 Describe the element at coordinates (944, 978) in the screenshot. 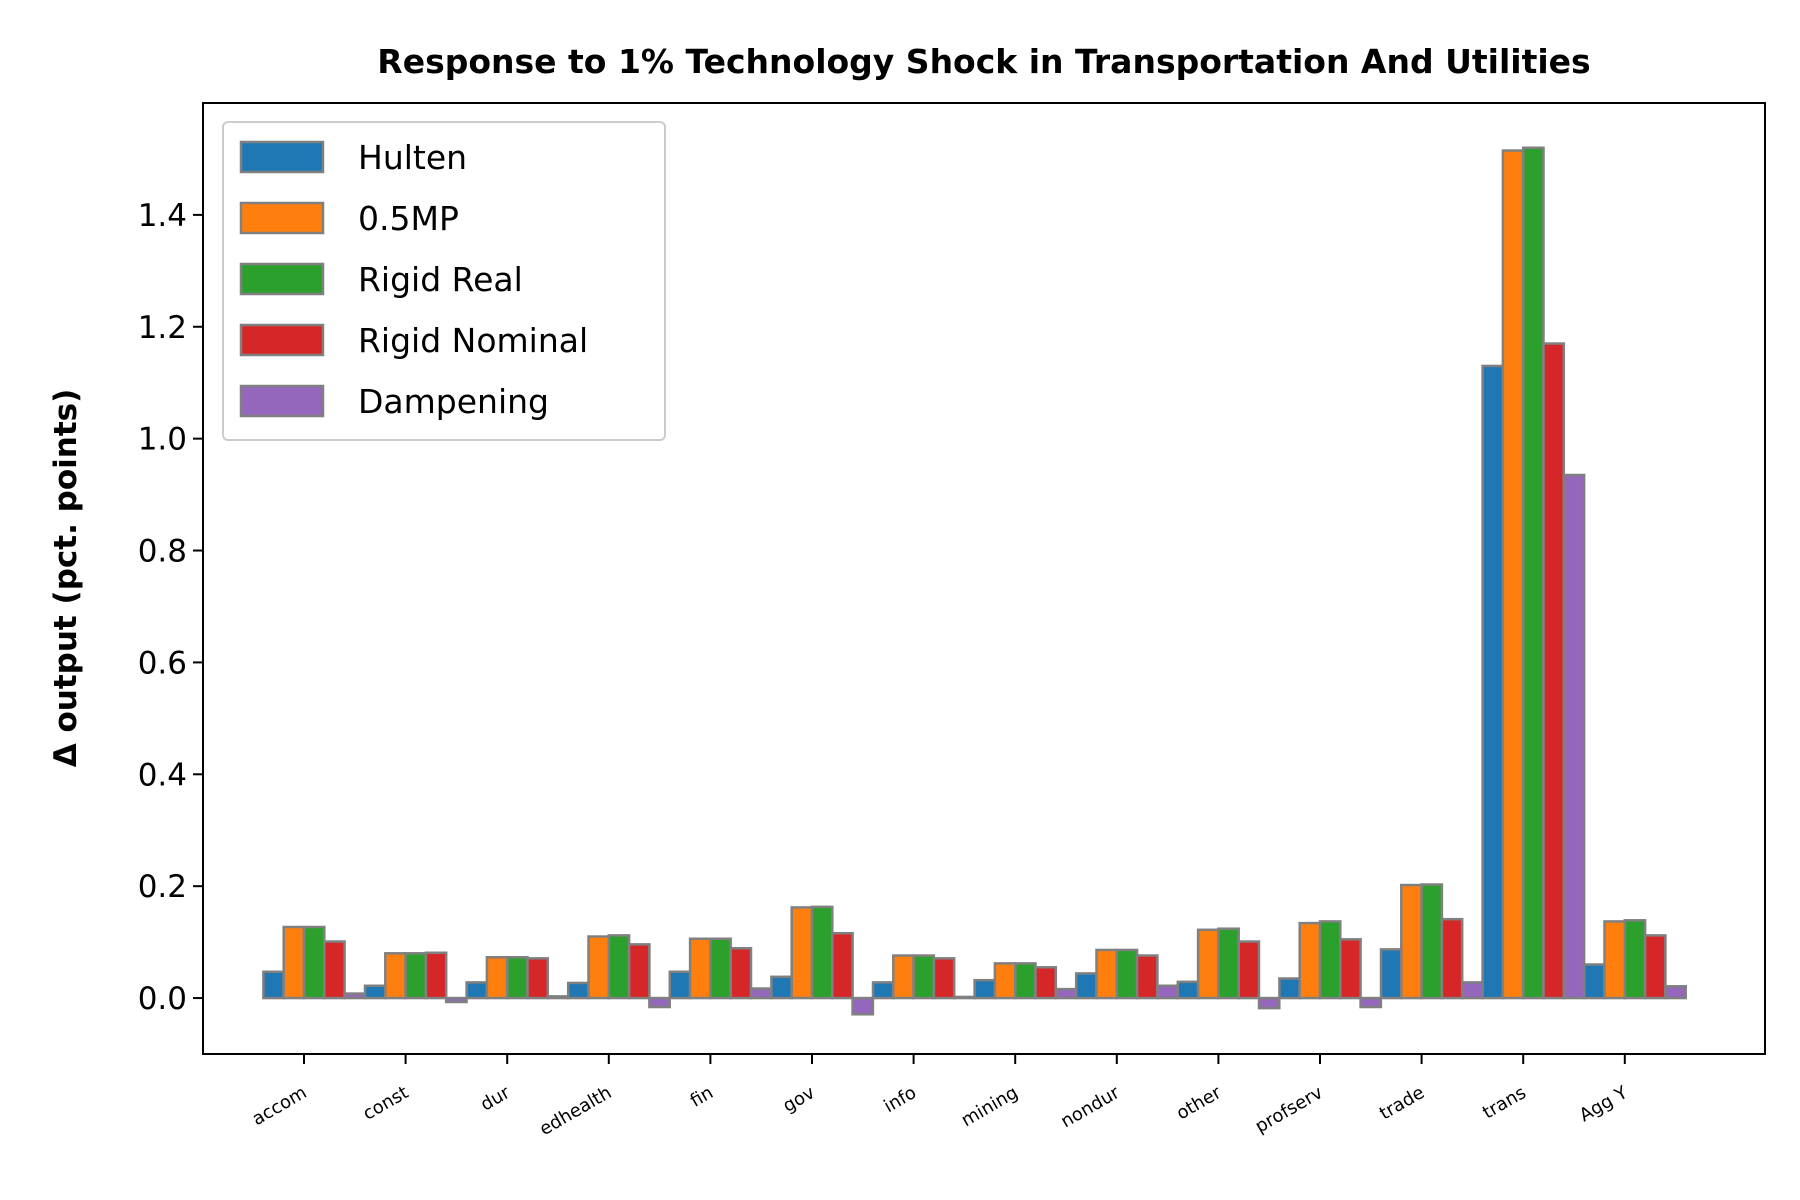

I see `bar-info-rigid-nominal` at that location.